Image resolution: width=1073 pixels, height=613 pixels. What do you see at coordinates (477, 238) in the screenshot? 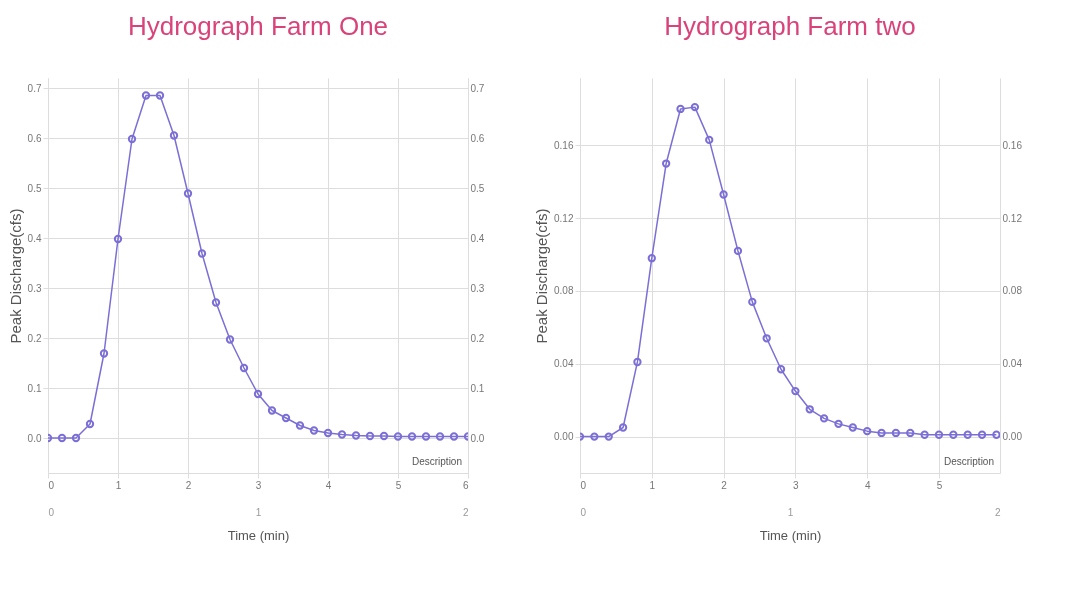
I see `y2-tick-label: 0.4` at bounding box center [477, 238].